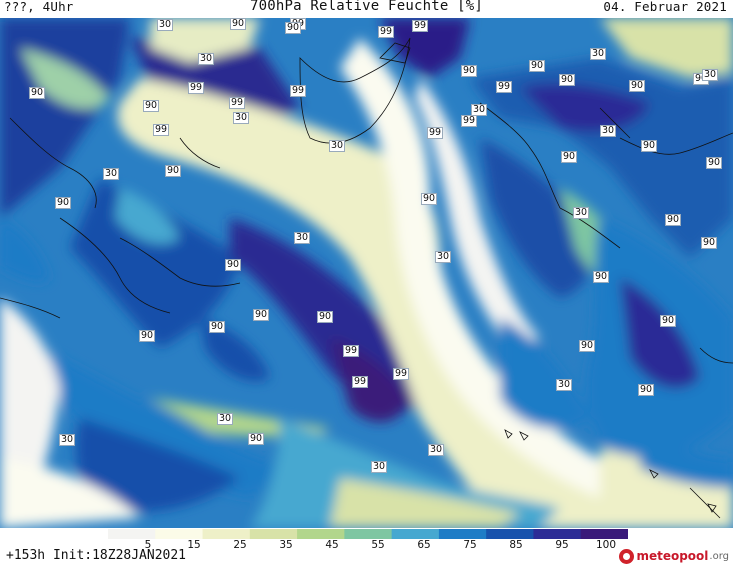  Describe the element at coordinates (39, 7) in the screenshot. I see `location-time-label: ???, 4Uhr` at that location.